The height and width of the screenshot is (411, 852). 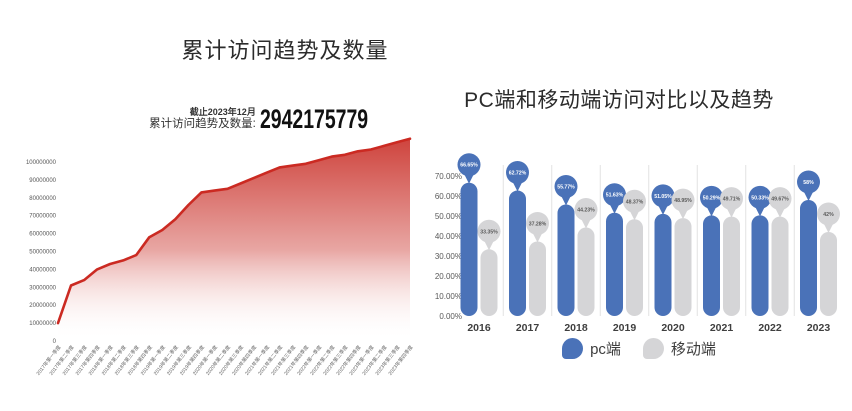 I want to click on legend-item-pc: pc端, so click(x=591, y=348).